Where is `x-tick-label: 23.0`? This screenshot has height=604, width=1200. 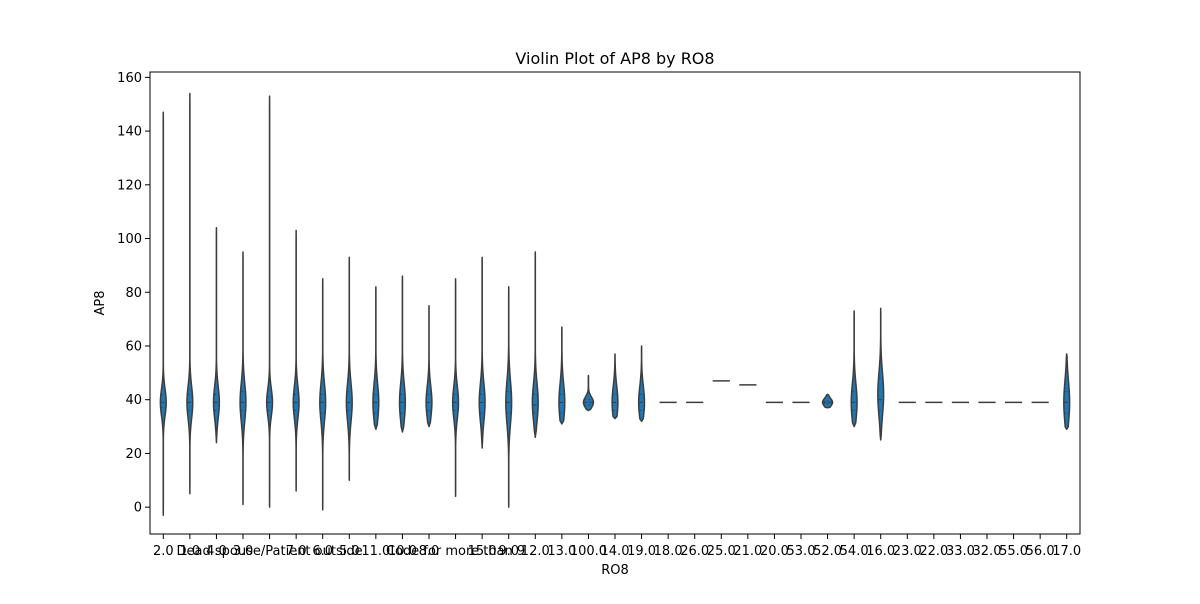
x-tick-label: 23.0 is located at coordinates (907, 551).